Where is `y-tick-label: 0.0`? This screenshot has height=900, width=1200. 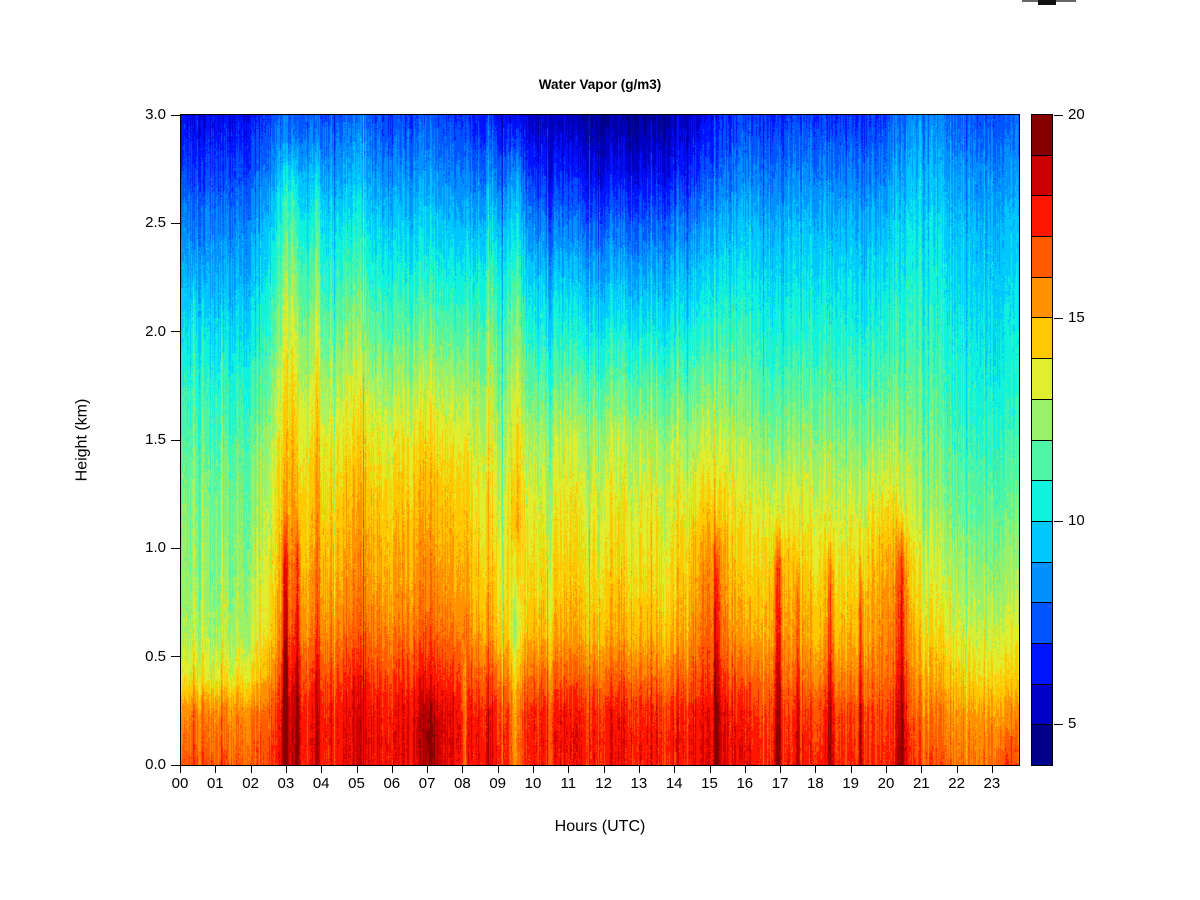
y-tick-label: 0.0 is located at coordinates (155, 764).